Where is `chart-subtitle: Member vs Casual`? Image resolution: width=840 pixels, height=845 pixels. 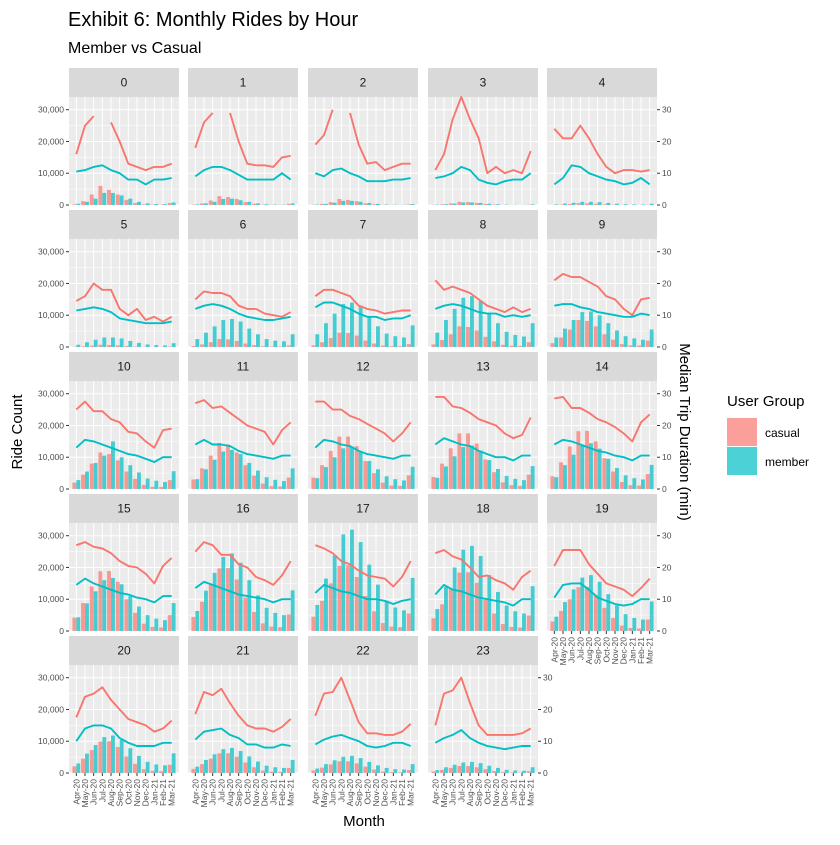
chart-subtitle: Member vs Casual is located at coordinates (134, 48).